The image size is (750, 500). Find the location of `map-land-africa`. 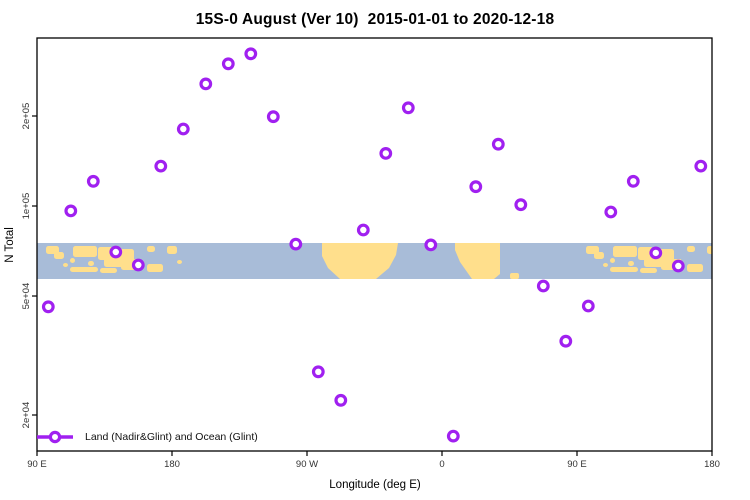

map-land-africa is located at coordinates (477, 261).